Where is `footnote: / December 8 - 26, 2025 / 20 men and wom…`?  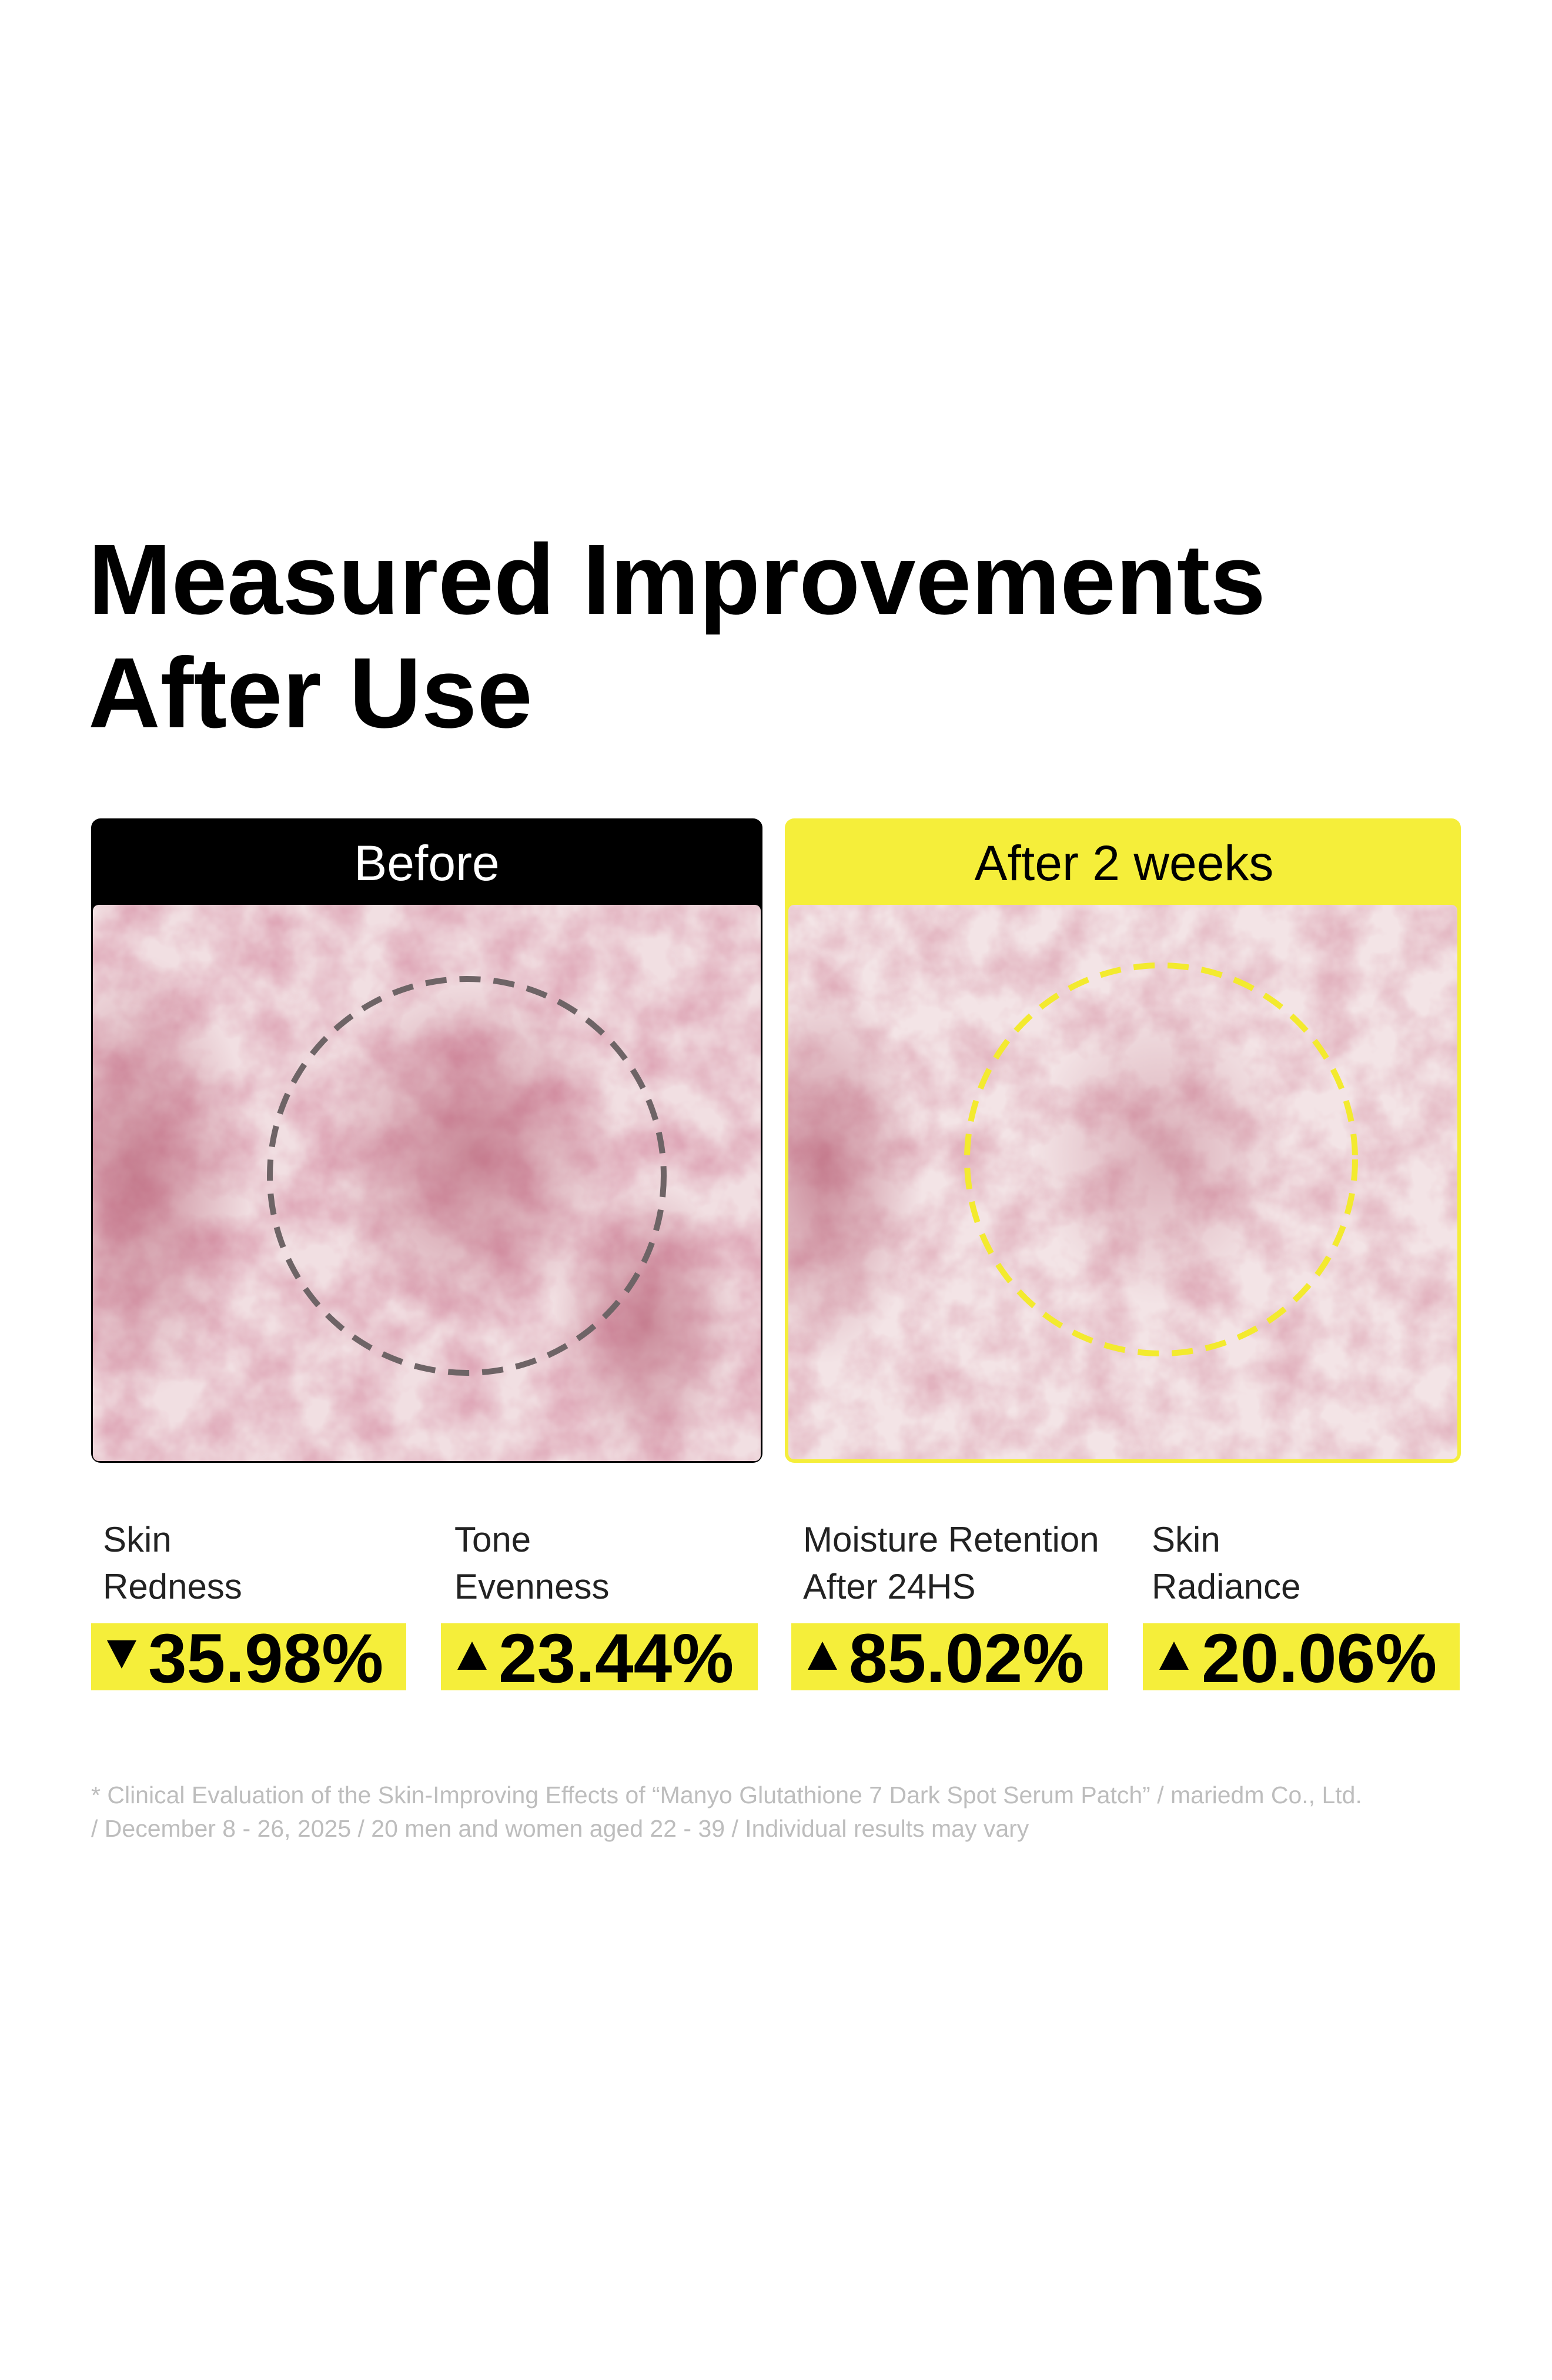
footnote: / December 8 - 26, 2025 / 20 men and wom… is located at coordinates (560, 1828).